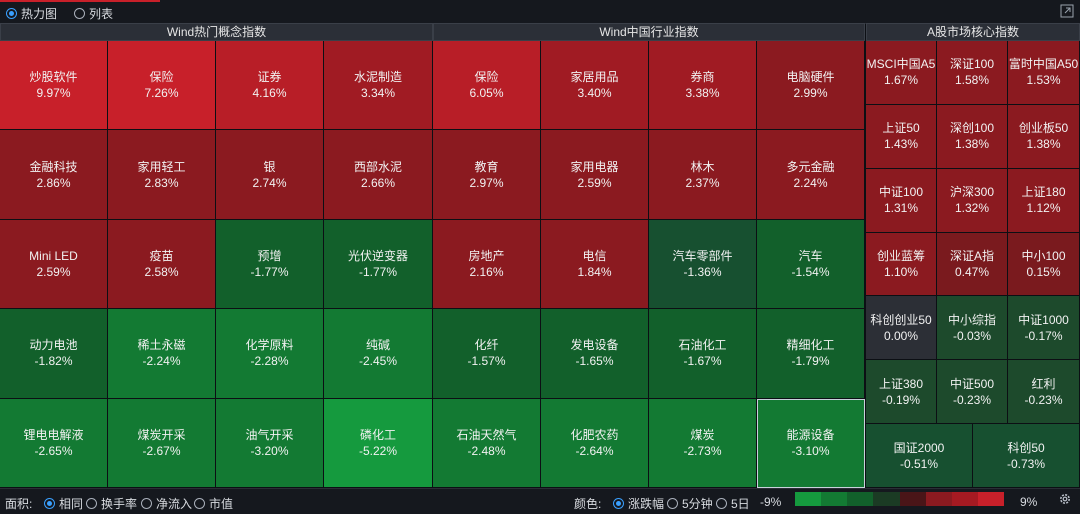  What do you see at coordinates (213, 503) in the screenshot?
I see `area-option-marketcap: 市值` at bounding box center [213, 503].